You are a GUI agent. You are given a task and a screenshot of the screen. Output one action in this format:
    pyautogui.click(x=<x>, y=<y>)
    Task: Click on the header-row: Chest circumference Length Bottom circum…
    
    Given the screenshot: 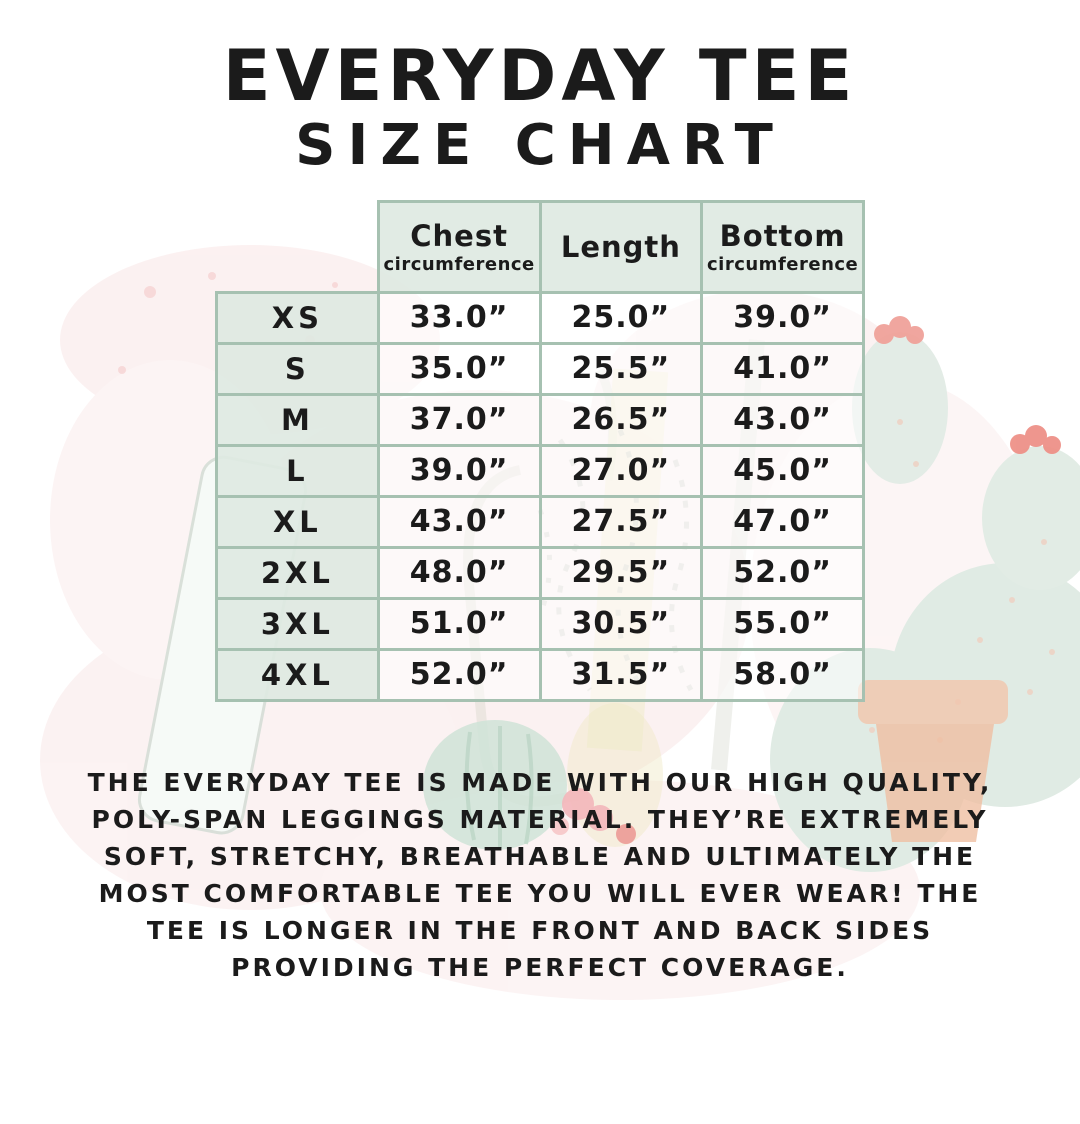 What is the action you would take?
    pyautogui.click(x=541, y=246)
    